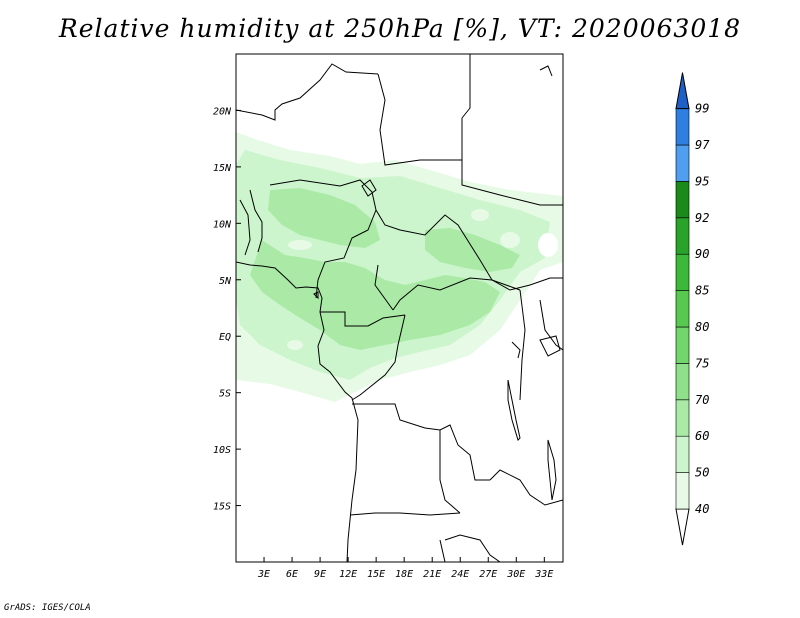  What do you see at coordinates (466, 86) in the screenshot?
I see `border-libya-egypt` at bounding box center [466, 86].